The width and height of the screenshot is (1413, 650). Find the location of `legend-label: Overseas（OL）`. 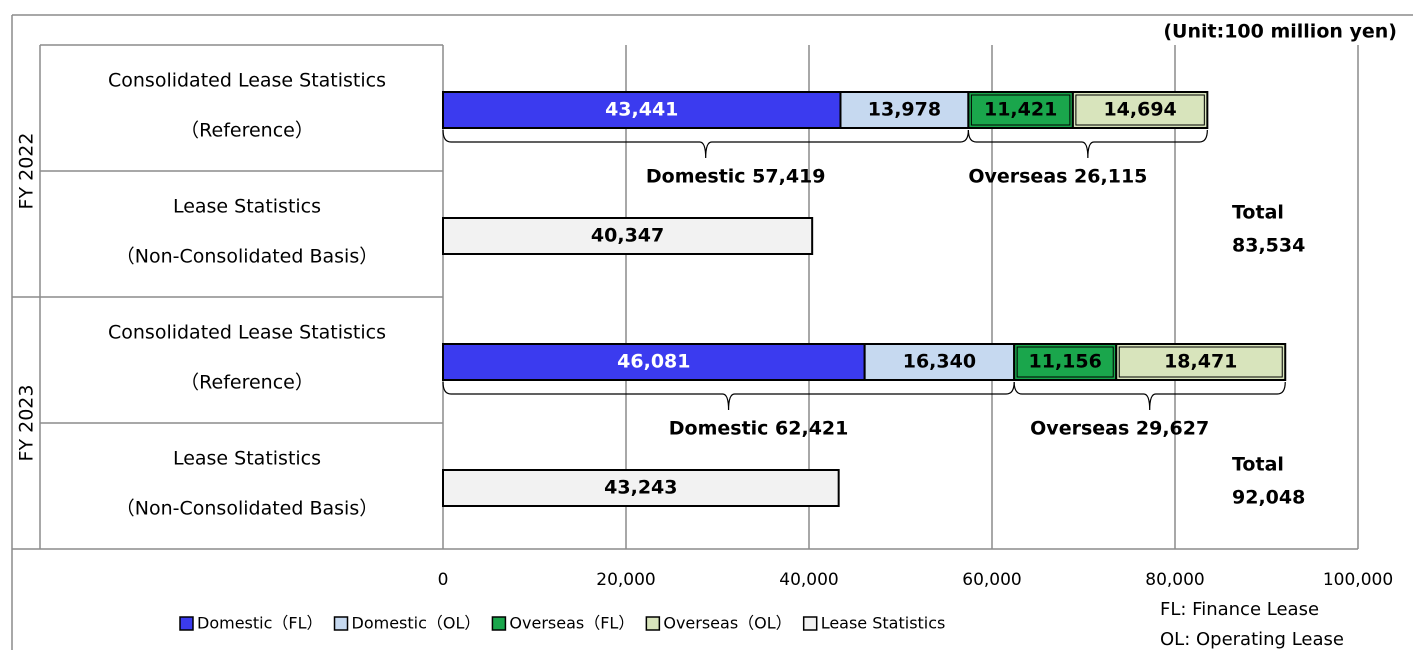

legend-label: Overseas（OL） is located at coordinates (727, 623).